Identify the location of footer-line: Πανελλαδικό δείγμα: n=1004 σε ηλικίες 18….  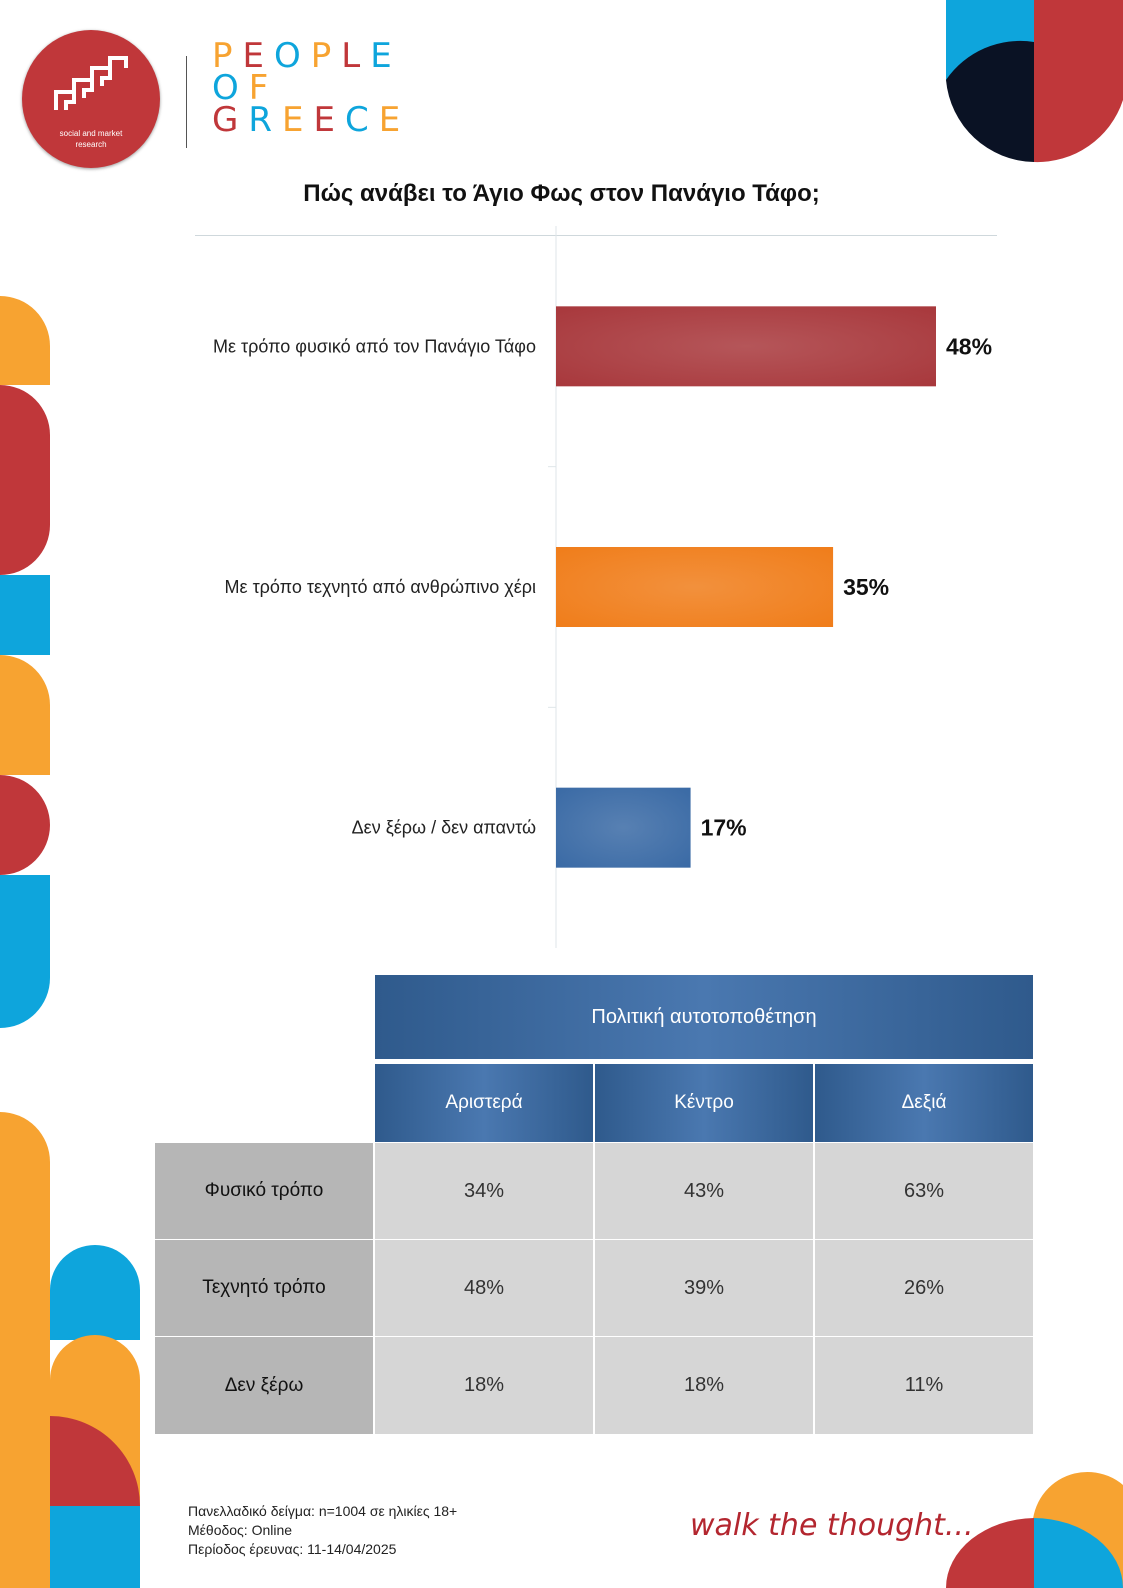
(323, 1511).